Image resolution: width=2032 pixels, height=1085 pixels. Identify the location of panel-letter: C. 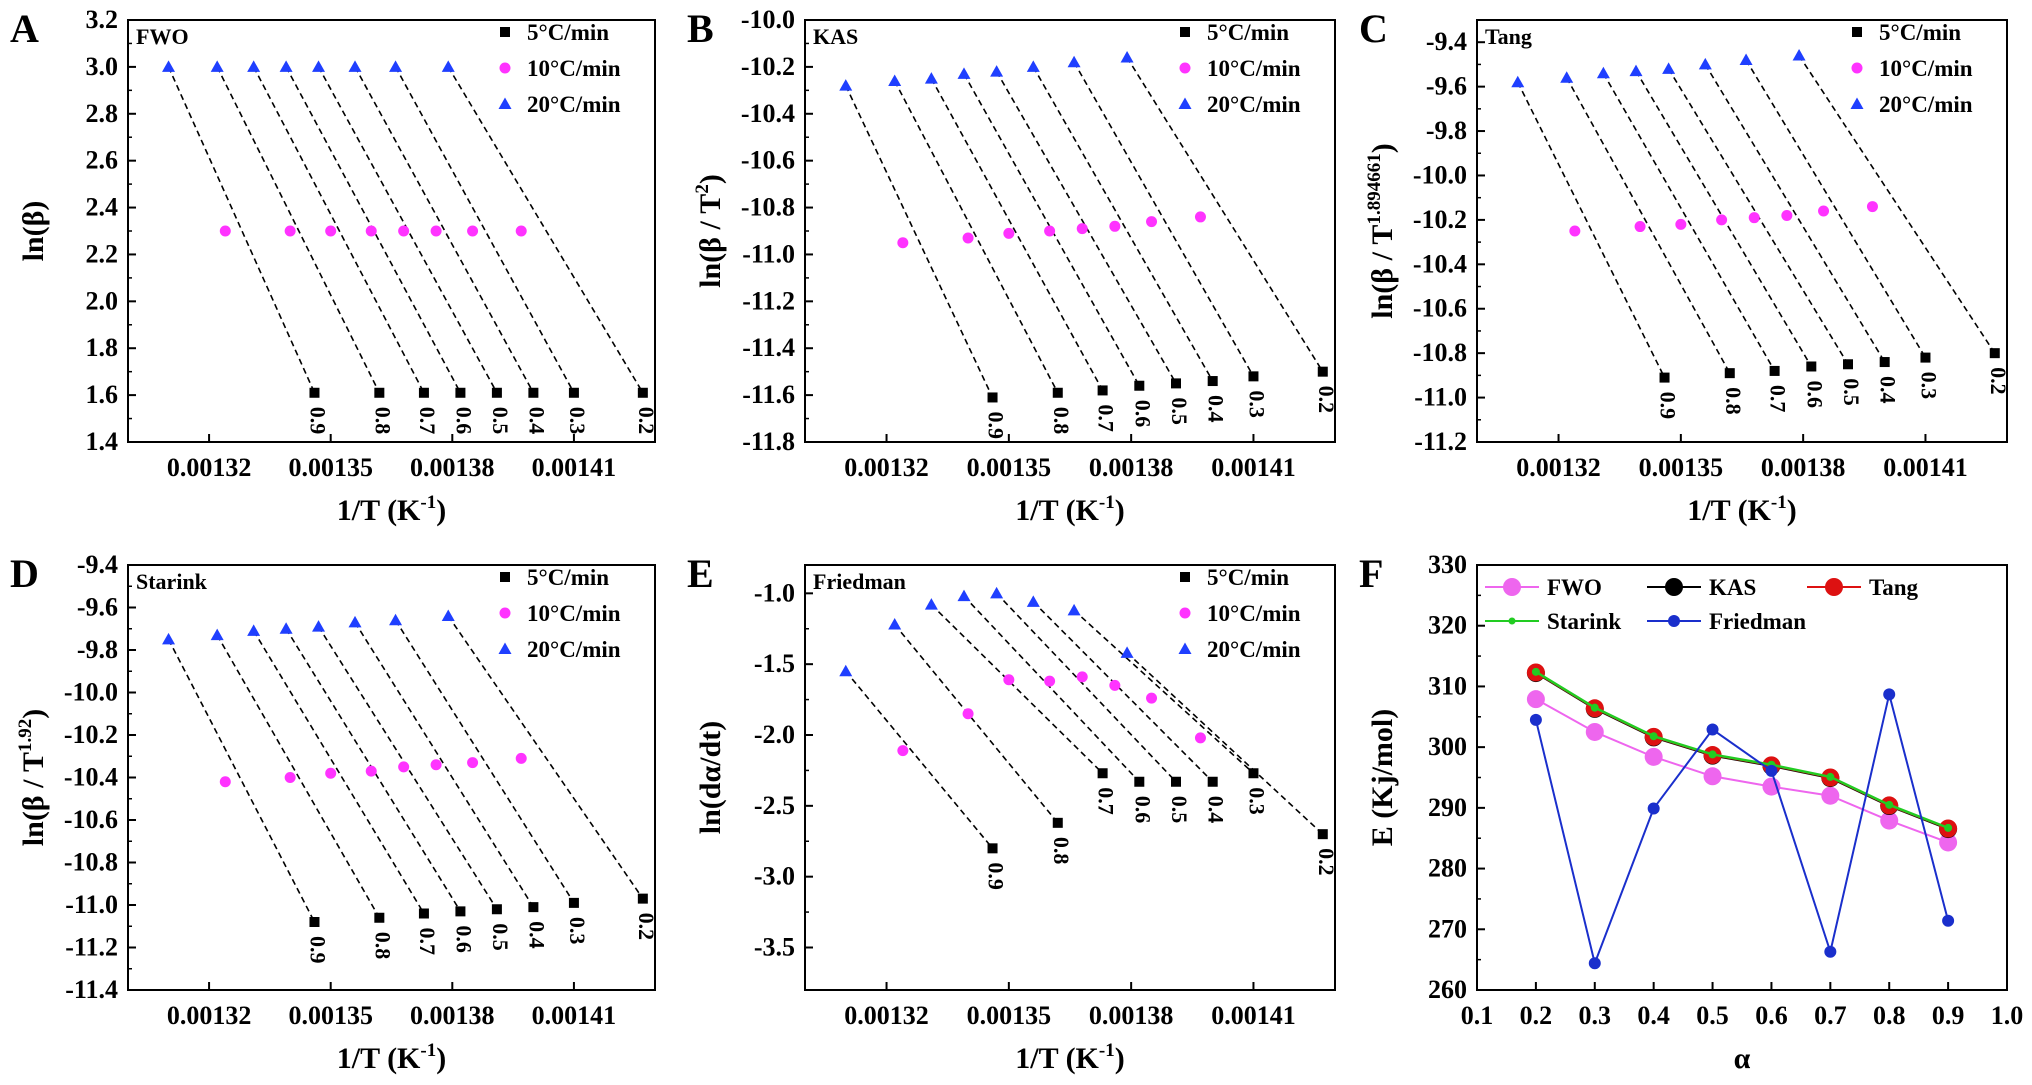
(1373, 28).